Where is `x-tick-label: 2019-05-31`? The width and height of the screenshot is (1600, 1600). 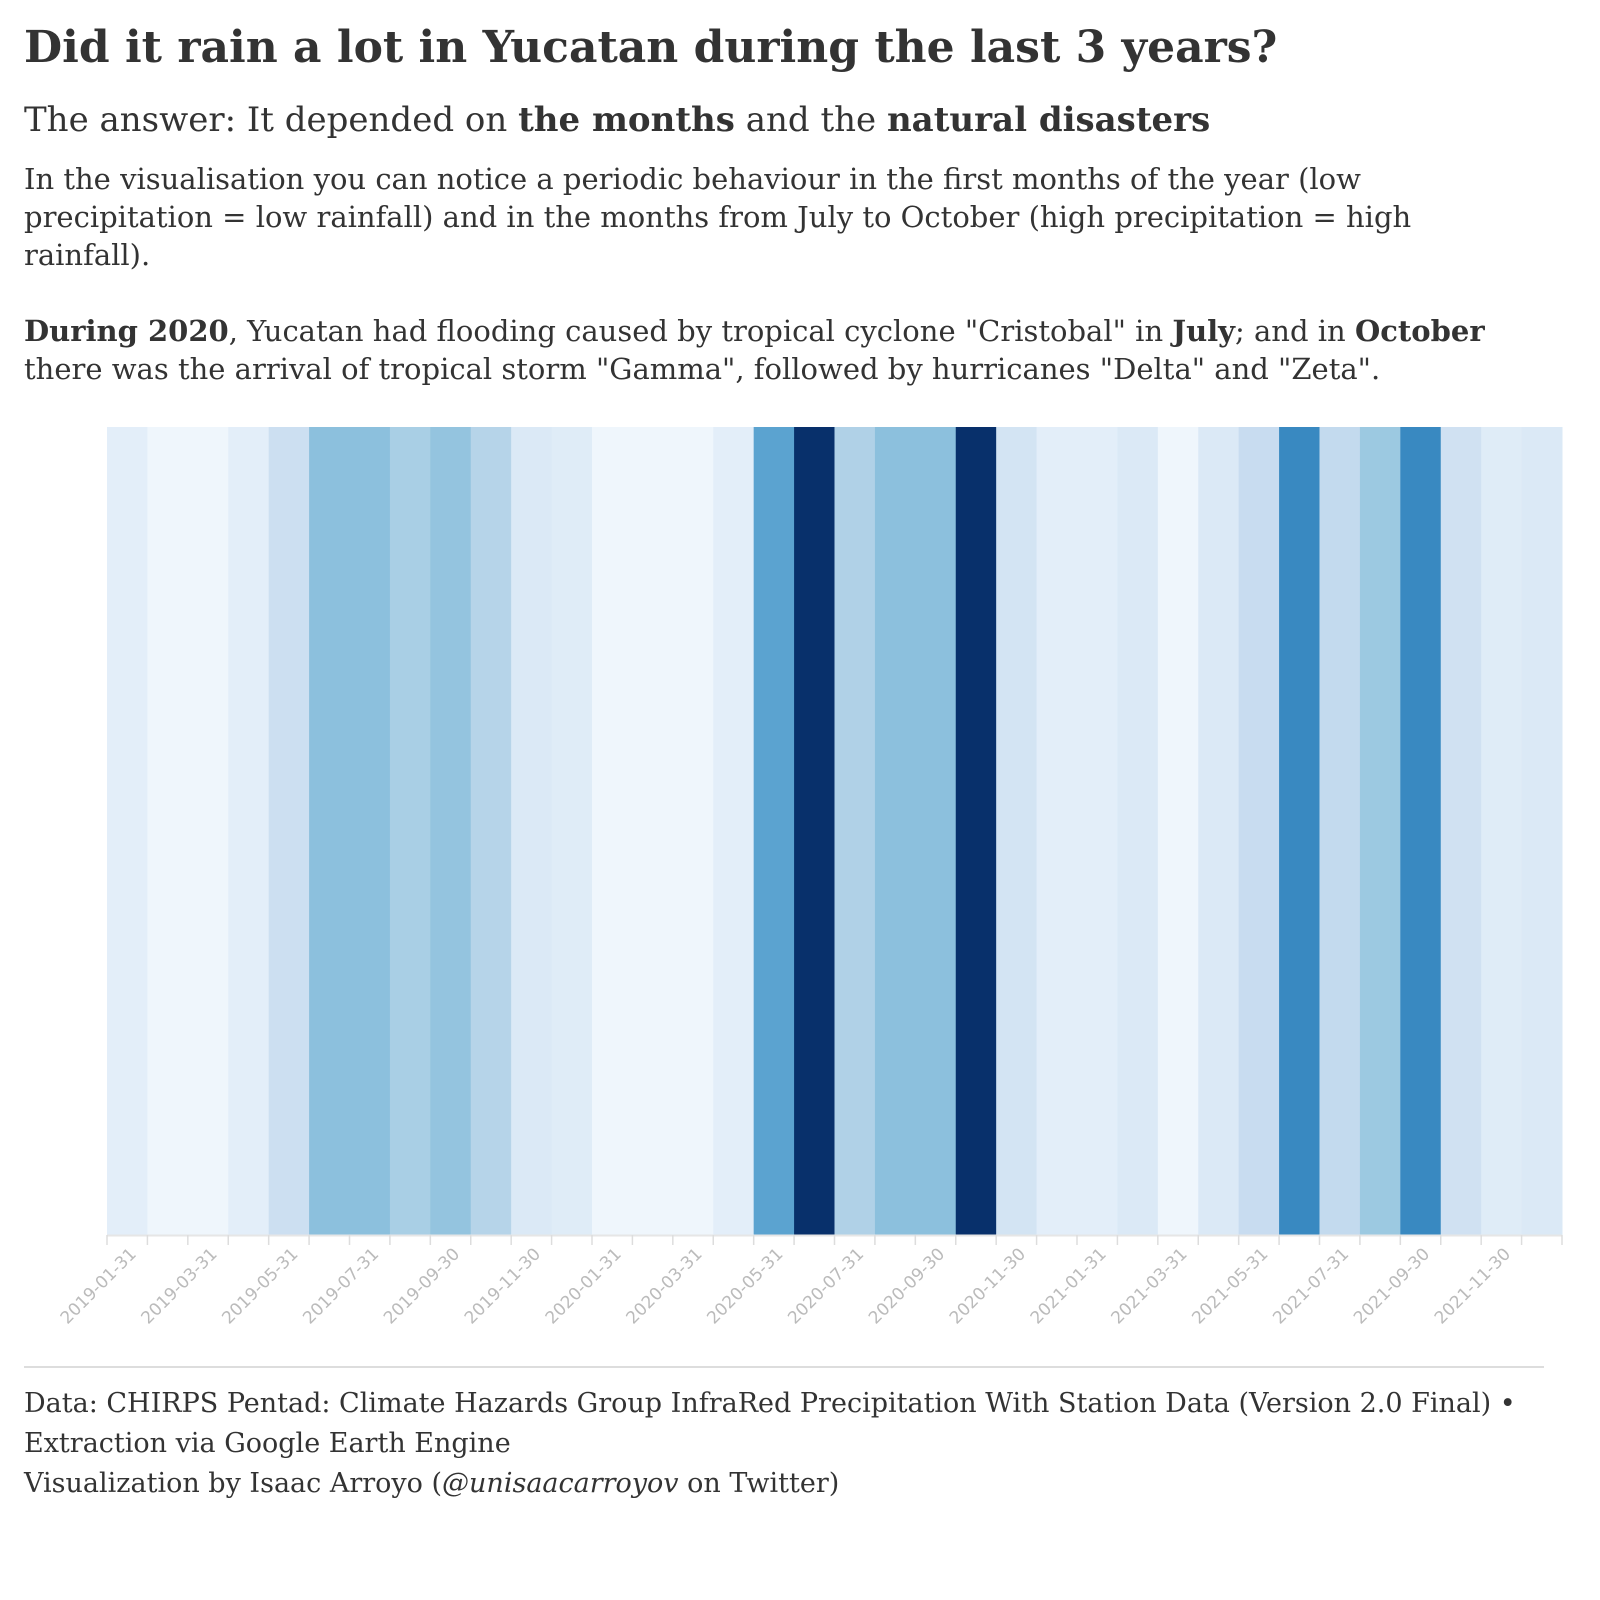 x-tick-label: 2019-05-31 is located at coordinates (260, 1286).